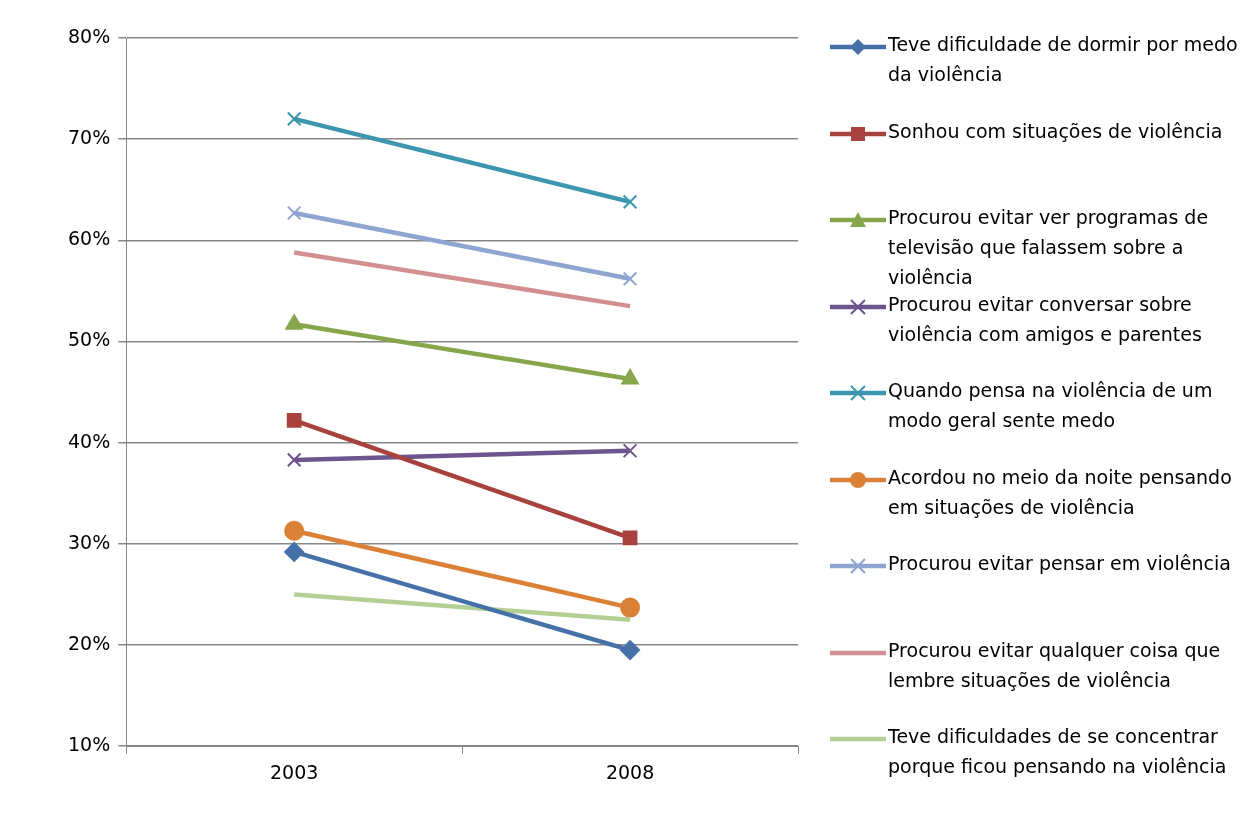 The width and height of the screenshot is (1253, 823). I want to click on legend-label: Quando pensa na violência de um modo geral sente medo, so click(1051, 405).